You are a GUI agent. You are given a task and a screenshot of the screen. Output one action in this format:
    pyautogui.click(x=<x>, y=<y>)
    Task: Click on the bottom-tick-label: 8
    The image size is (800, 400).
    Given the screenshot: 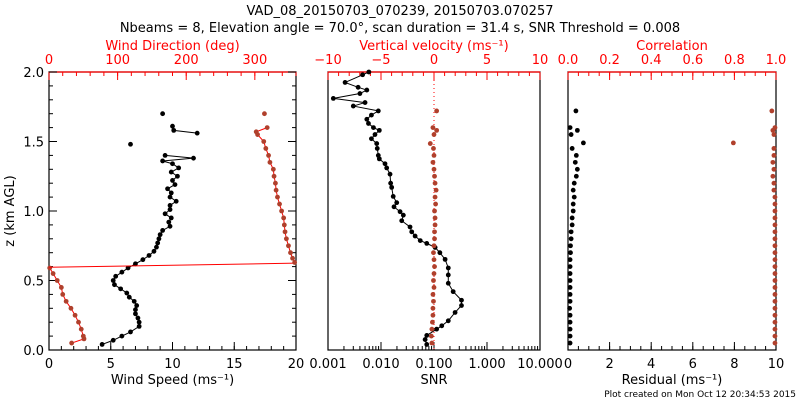 What is the action you would take?
    pyautogui.click(x=734, y=364)
    